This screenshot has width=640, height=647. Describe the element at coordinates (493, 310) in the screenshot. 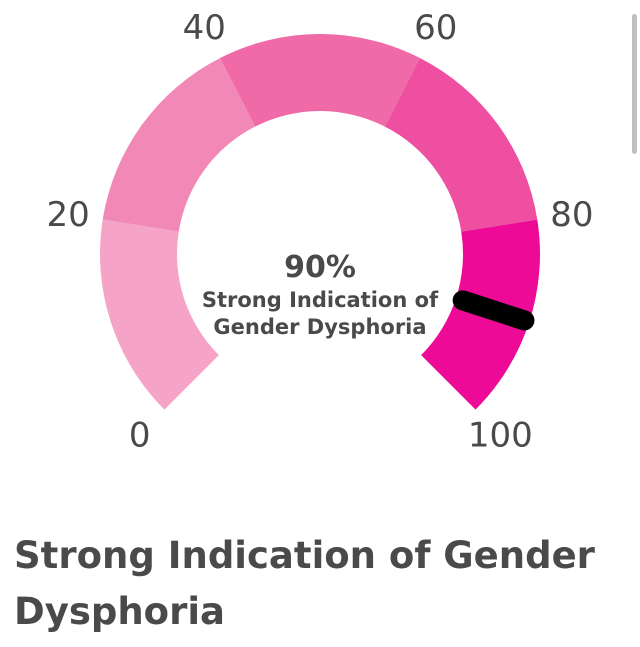

I see `gauge-needle` at that location.